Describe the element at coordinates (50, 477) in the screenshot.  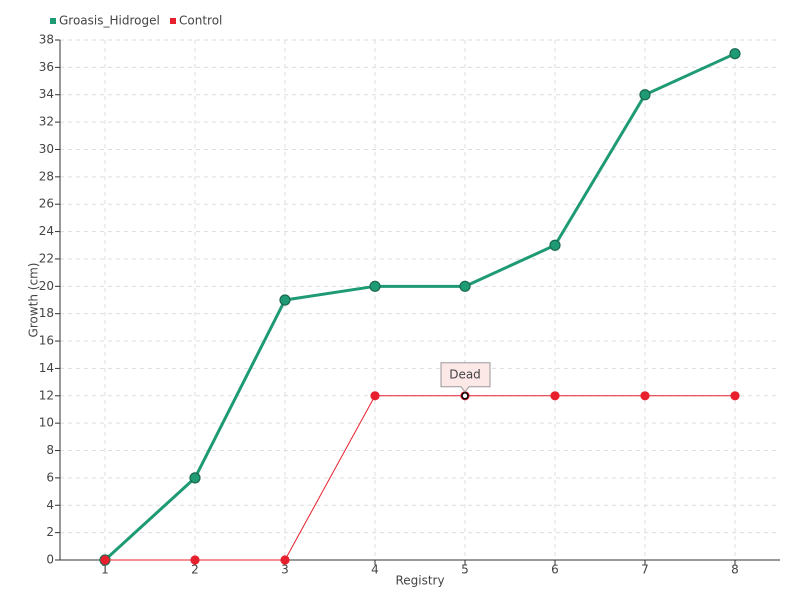
I see `y-tick-label: 6` at that location.